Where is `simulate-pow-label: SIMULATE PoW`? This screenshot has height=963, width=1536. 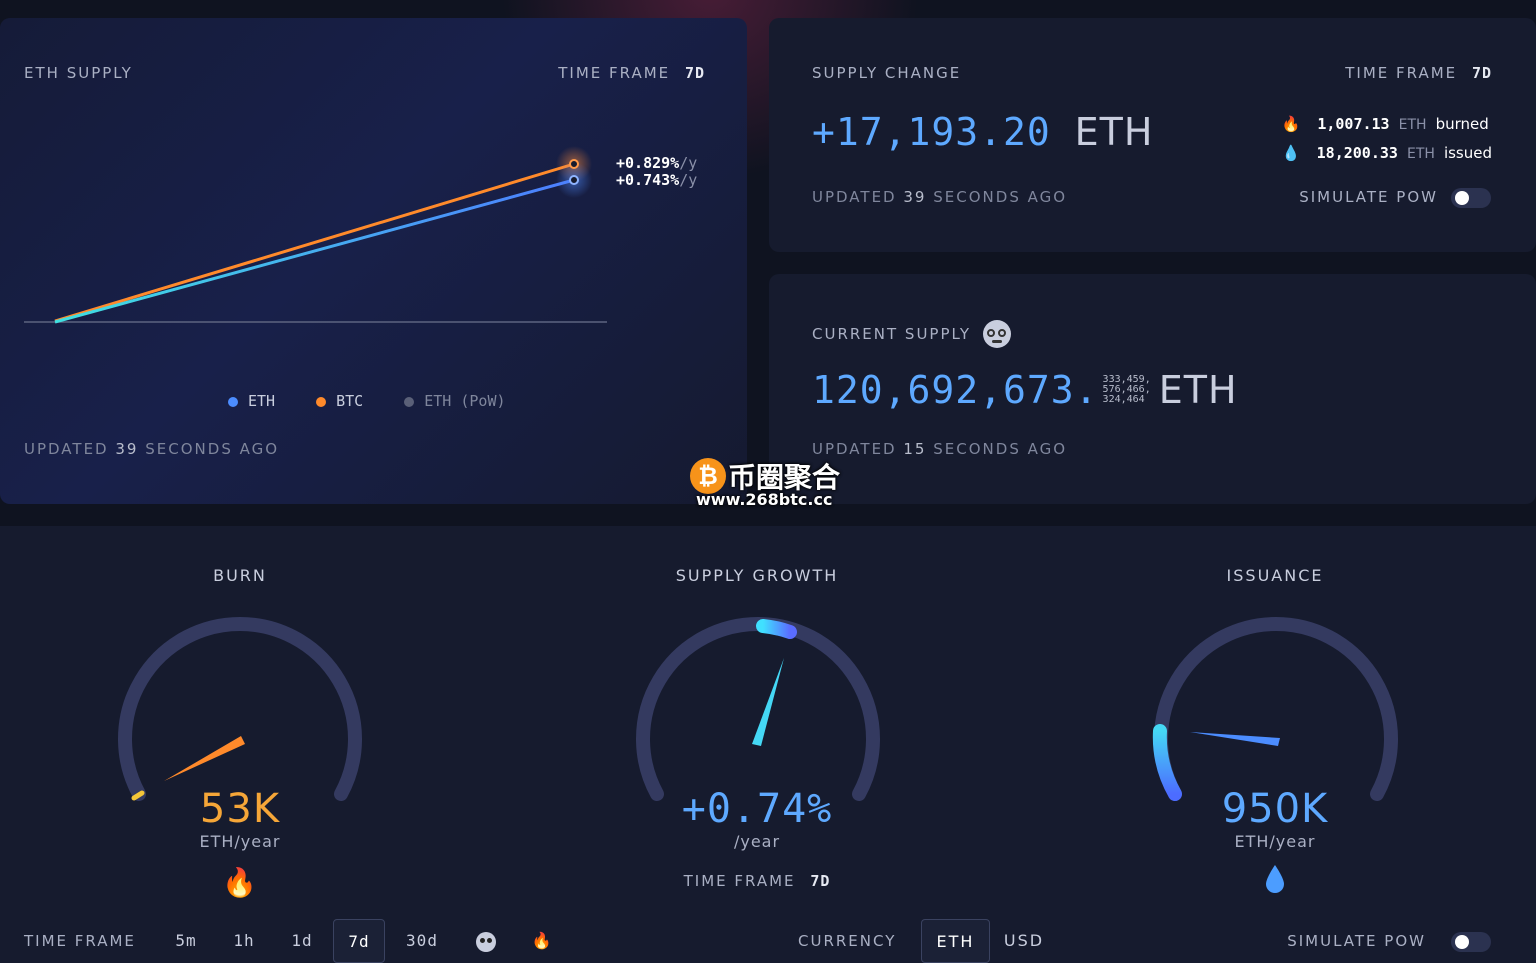
simulate-pow-label: SIMULATE PoW is located at coordinates (1368, 197).